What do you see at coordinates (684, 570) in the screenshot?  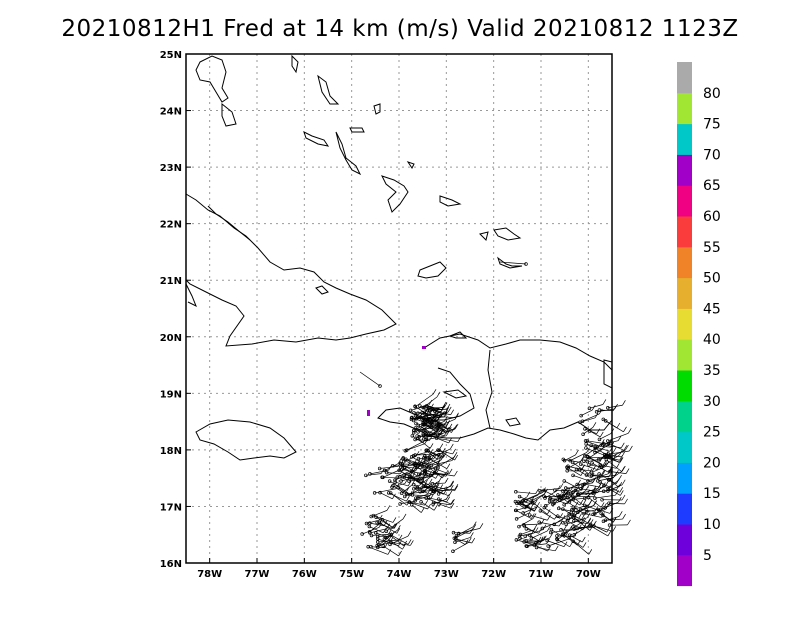 I see `colorbar-segment` at bounding box center [684, 570].